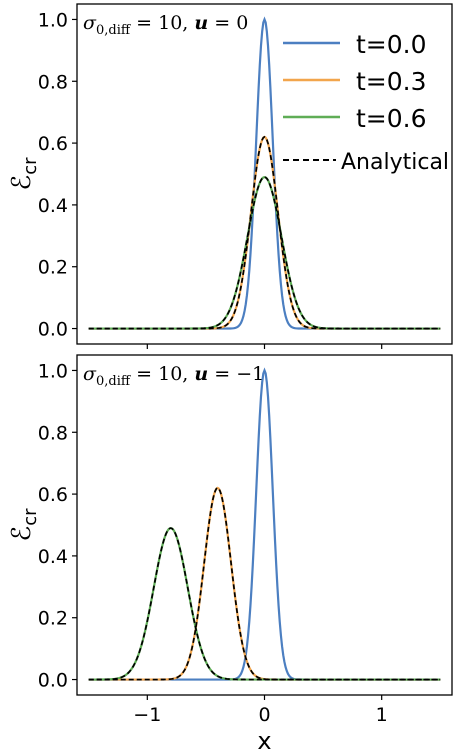 The width and height of the screenshot is (459, 751). Describe the element at coordinates (391, 81) in the screenshot. I see `legend-label: t=0.3` at that location.